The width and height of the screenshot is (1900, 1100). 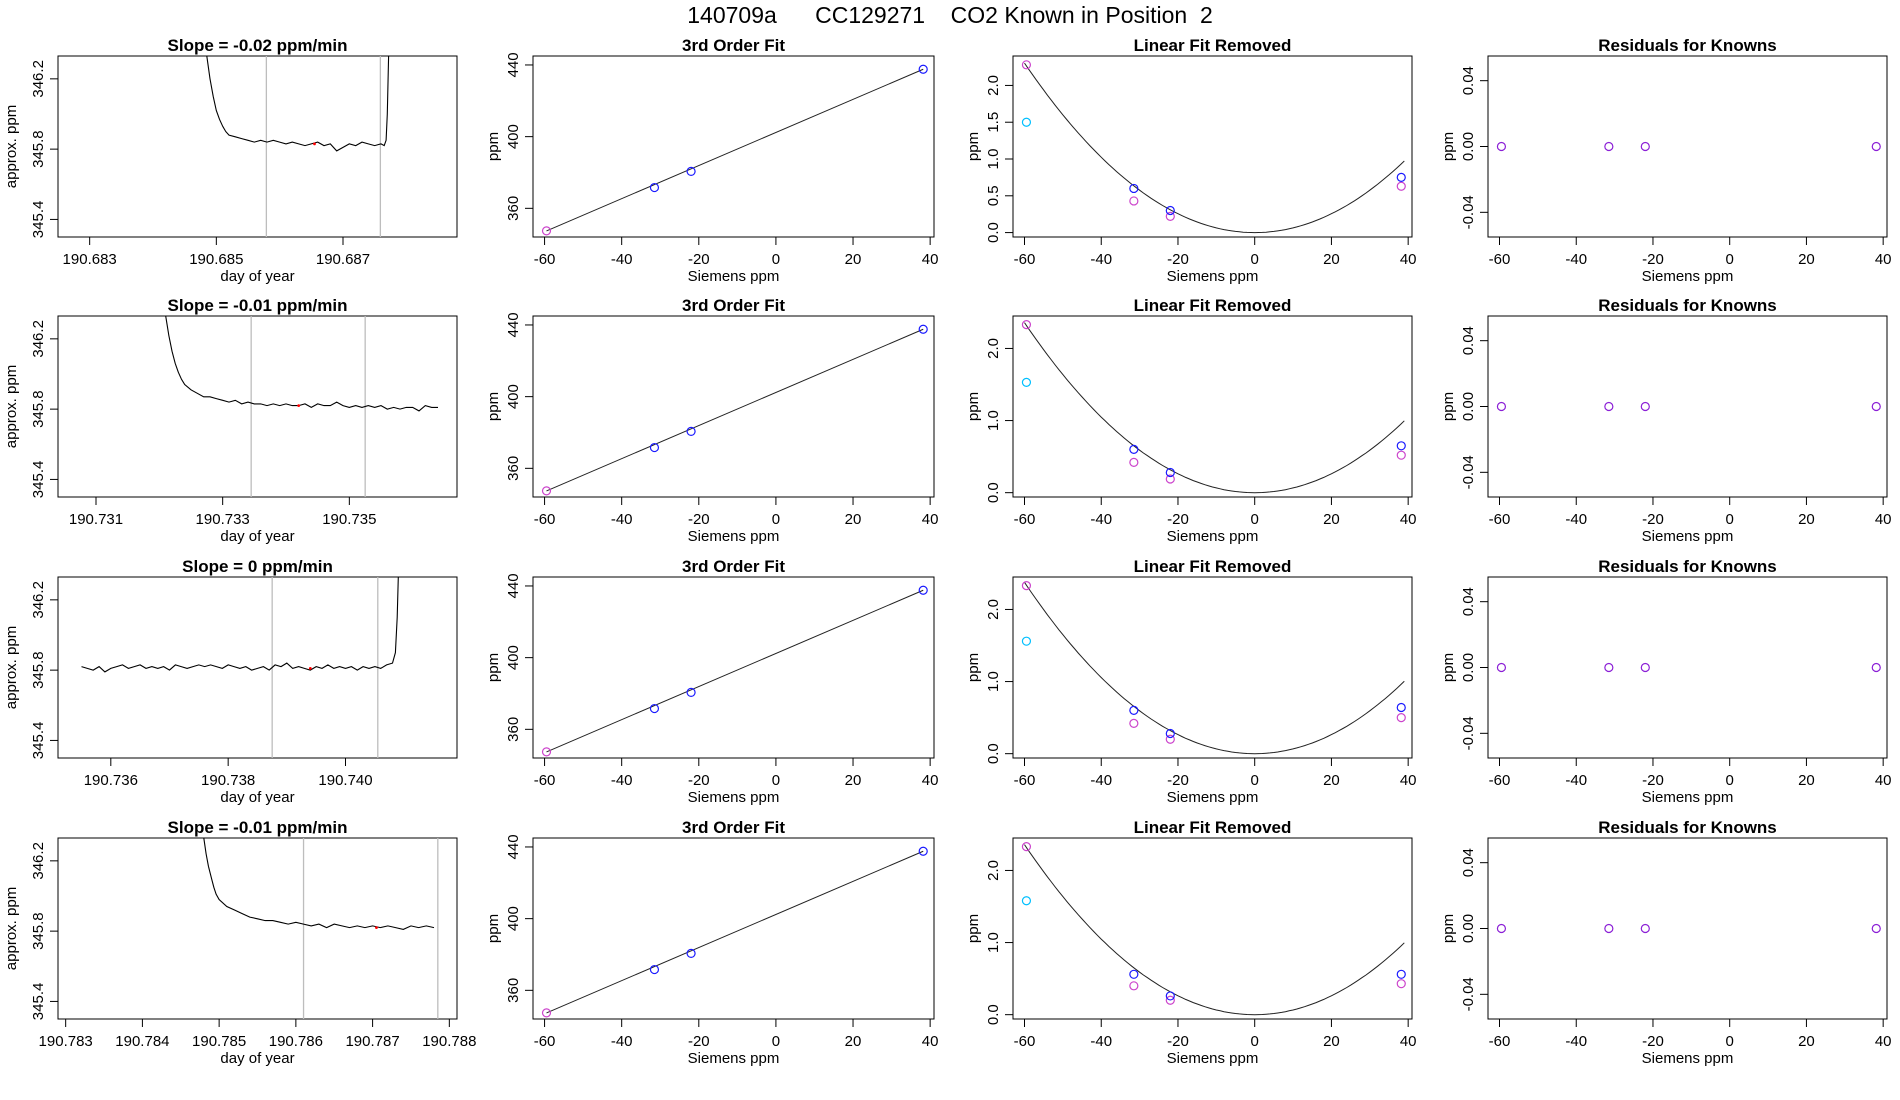 I want to click on y-axis-label: approx. ppm, so click(x=11, y=406).